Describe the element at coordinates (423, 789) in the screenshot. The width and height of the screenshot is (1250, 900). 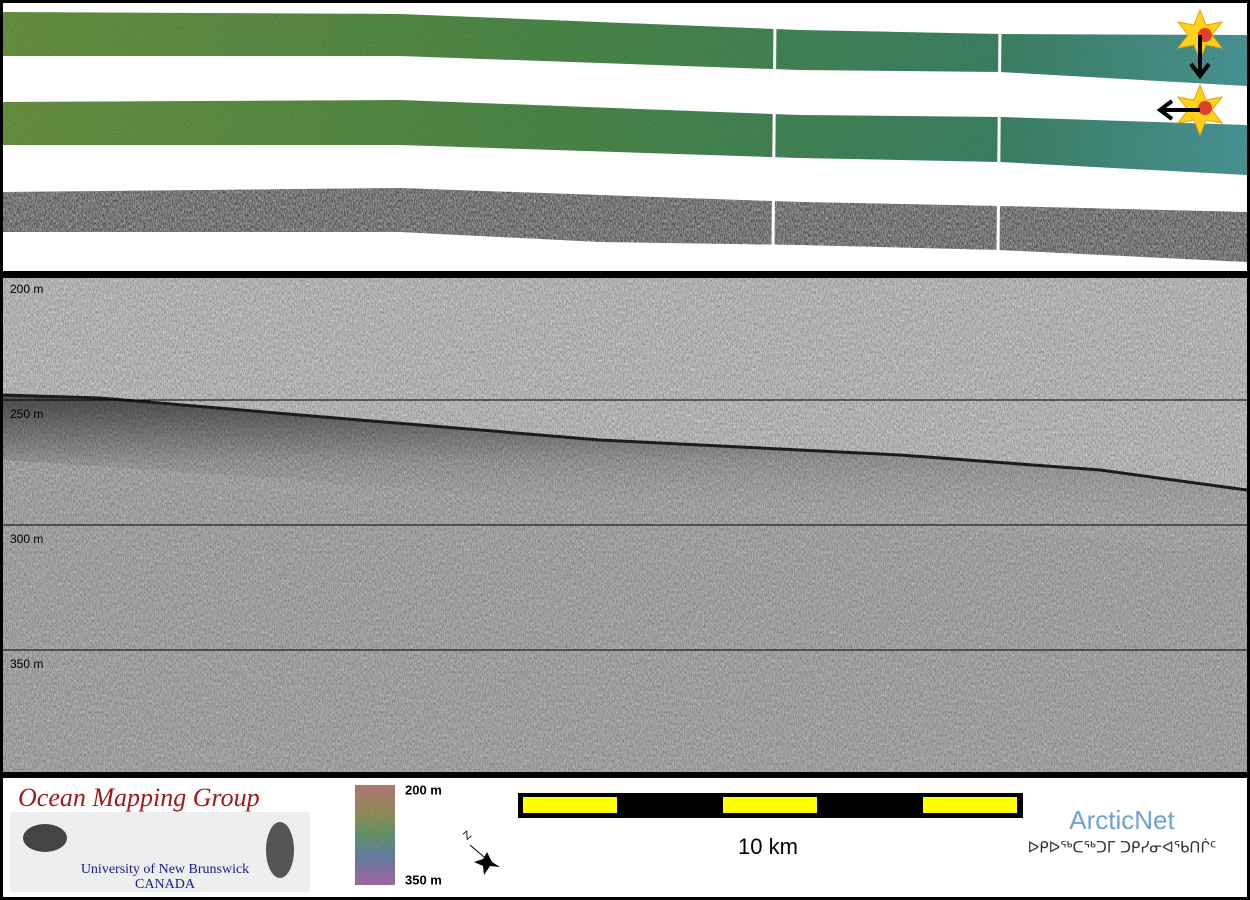
I see `colorbar-top-label: 200 m` at that location.